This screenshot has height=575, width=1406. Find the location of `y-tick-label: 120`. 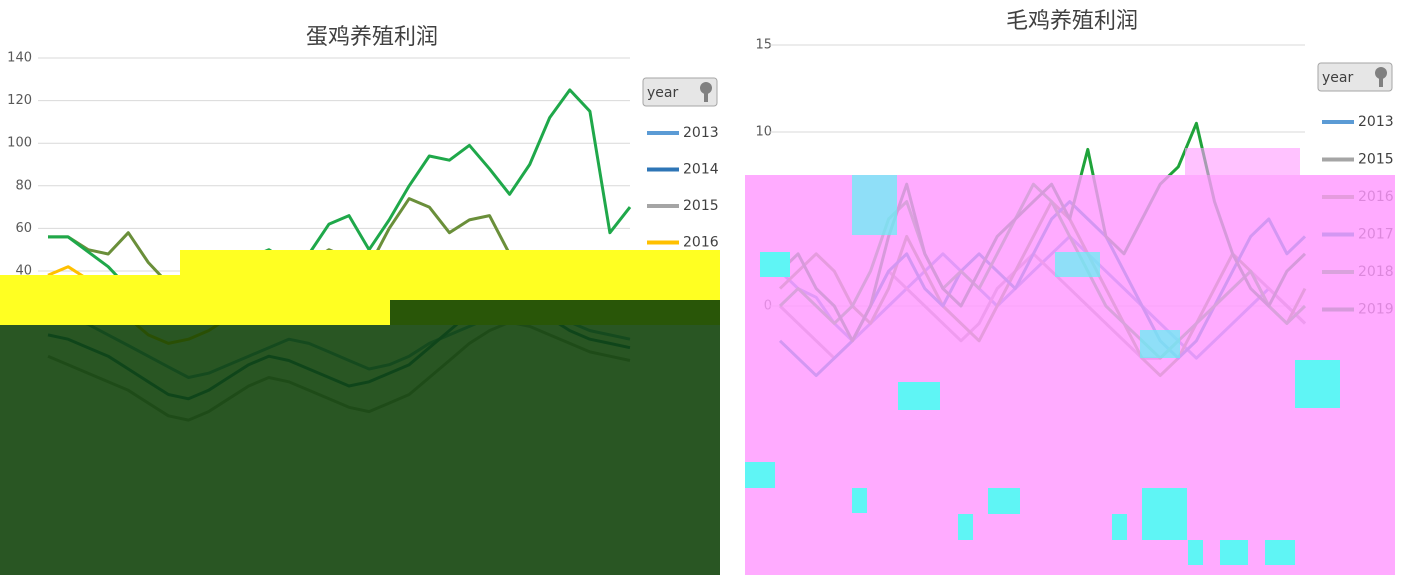

y-tick-label: 120 is located at coordinates (19, 100).